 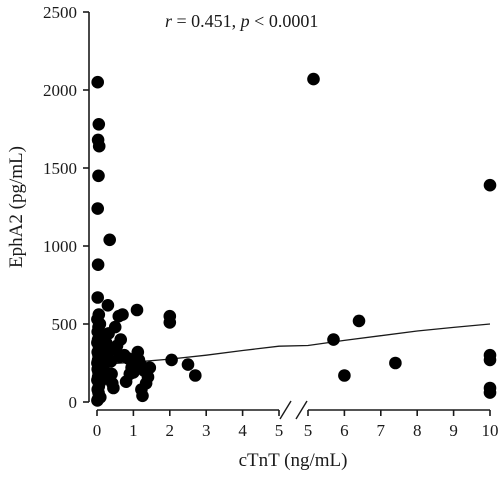 I want to click on x-tick-label: 2, so click(x=170, y=430).